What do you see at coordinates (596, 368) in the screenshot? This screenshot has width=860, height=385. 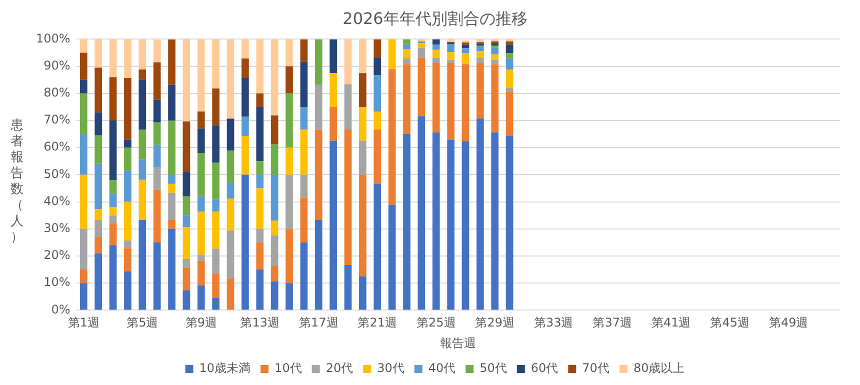 I see `legend-label: 70代` at bounding box center [596, 368].